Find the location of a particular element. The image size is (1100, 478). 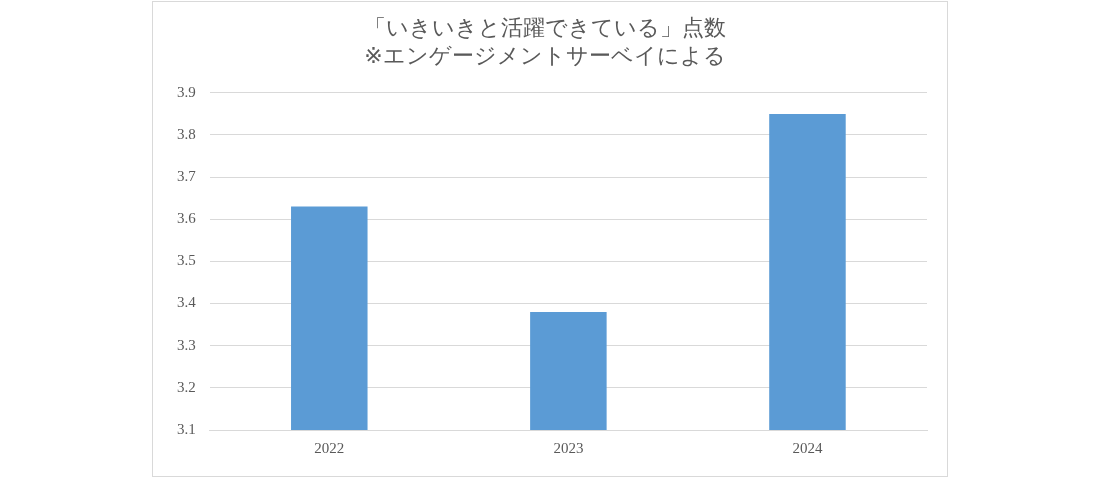

y-tick-label: 3.6 is located at coordinates (187, 218).